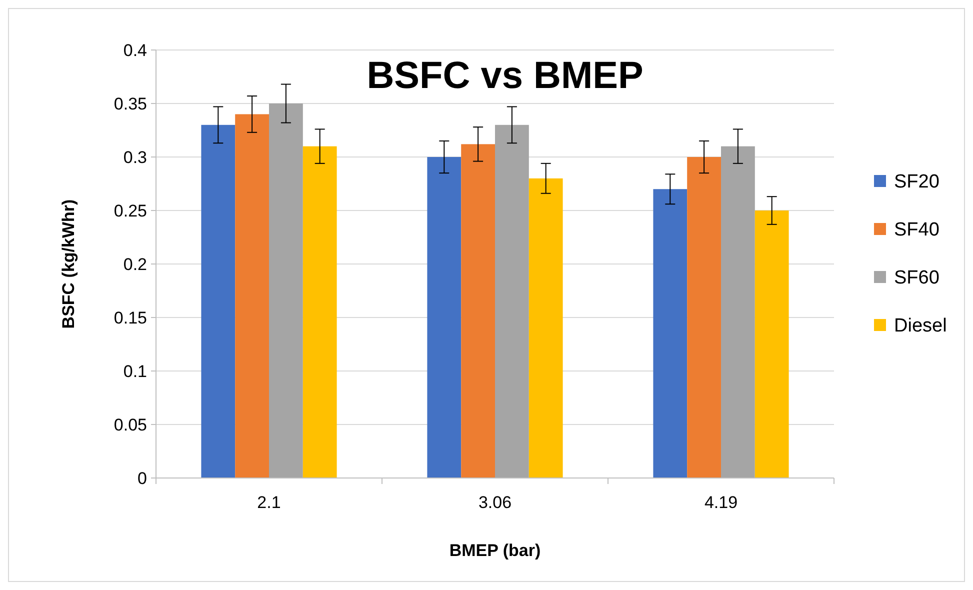 The height and width of the screenshot is (590, 973). I want to click on legend-label: Diesel, so click(920, 326).